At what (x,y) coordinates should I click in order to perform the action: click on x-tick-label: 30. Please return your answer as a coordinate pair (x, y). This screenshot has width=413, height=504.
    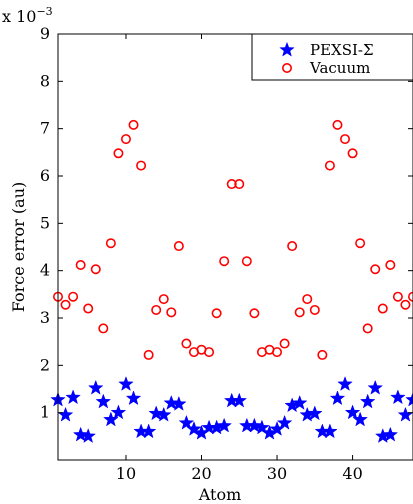
    Looking at the image, I should click on (277, 473).